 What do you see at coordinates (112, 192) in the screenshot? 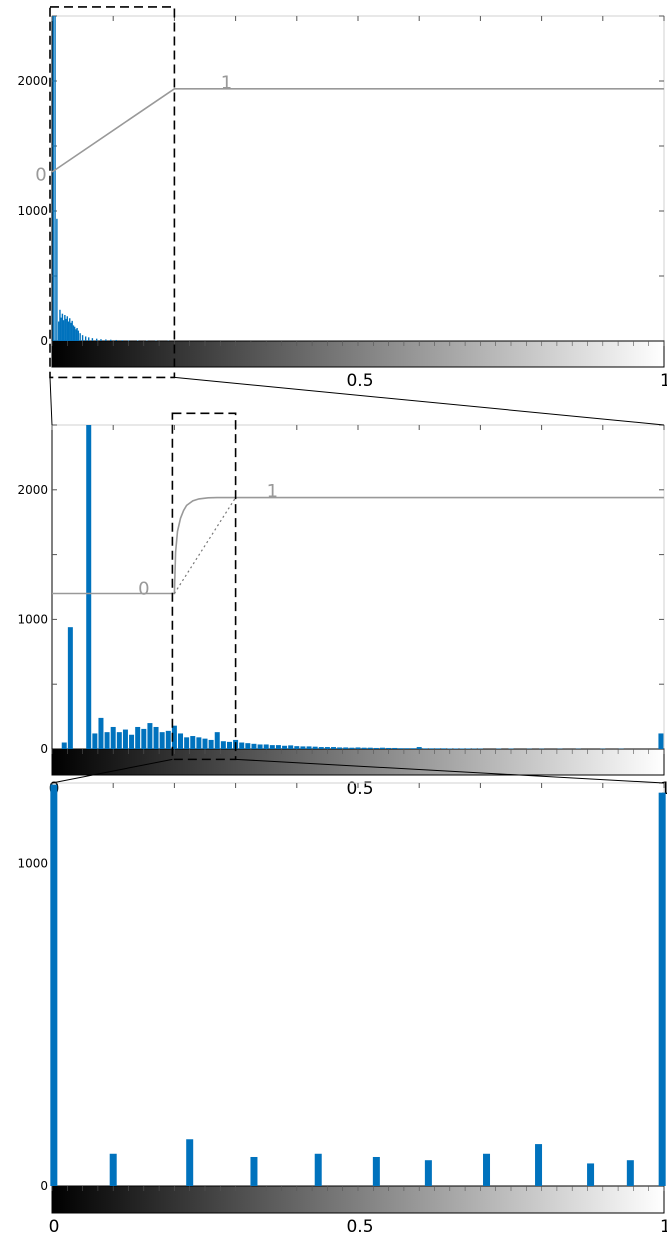
I see `zoom-region-box` at bounding box center [112, 192].